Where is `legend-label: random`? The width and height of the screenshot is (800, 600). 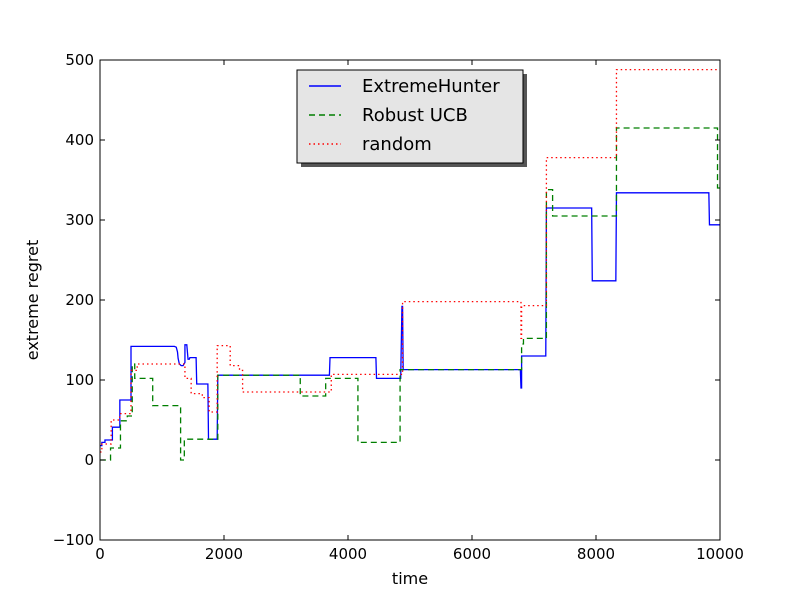
legend-label: random is located at coordinates (397, 144).